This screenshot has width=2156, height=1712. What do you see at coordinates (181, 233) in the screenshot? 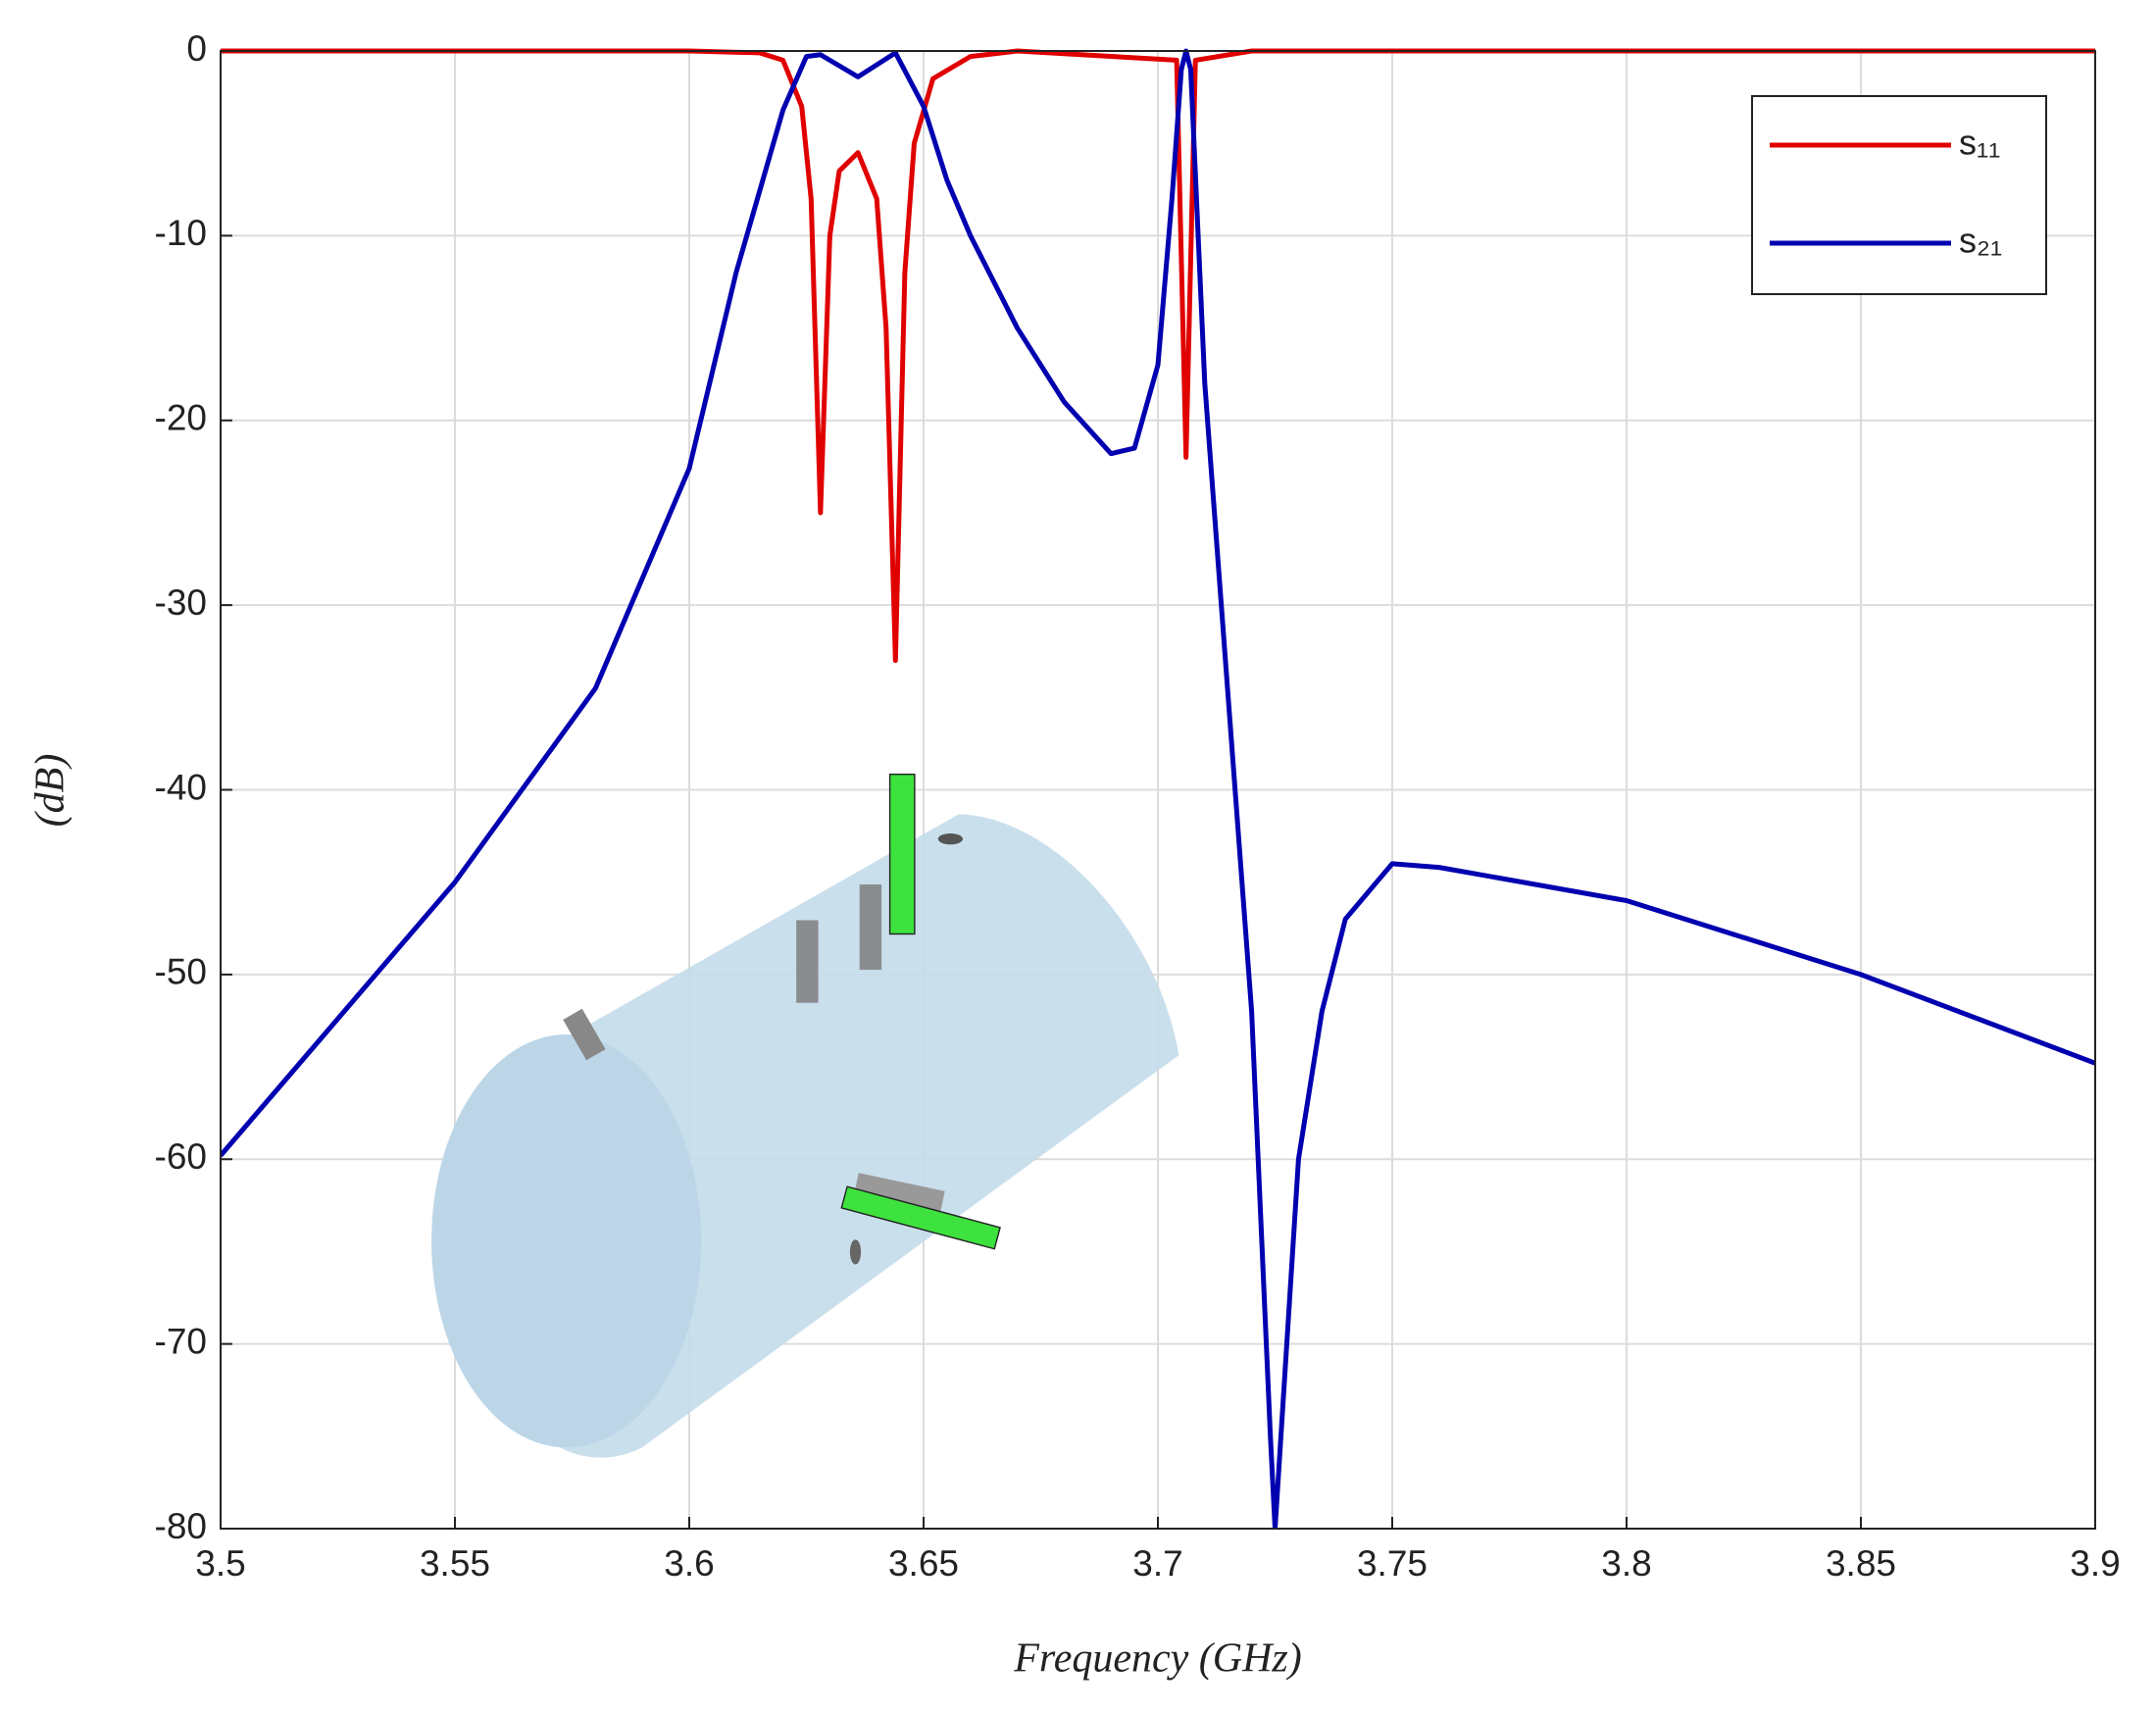
I see `y-tick-label: -10` at bounding box center [181, 233].